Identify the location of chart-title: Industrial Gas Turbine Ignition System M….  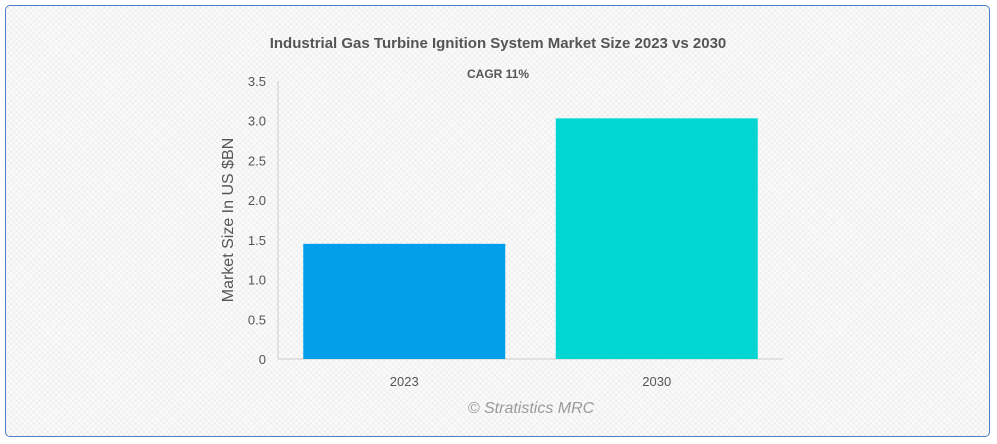
(498, 43).